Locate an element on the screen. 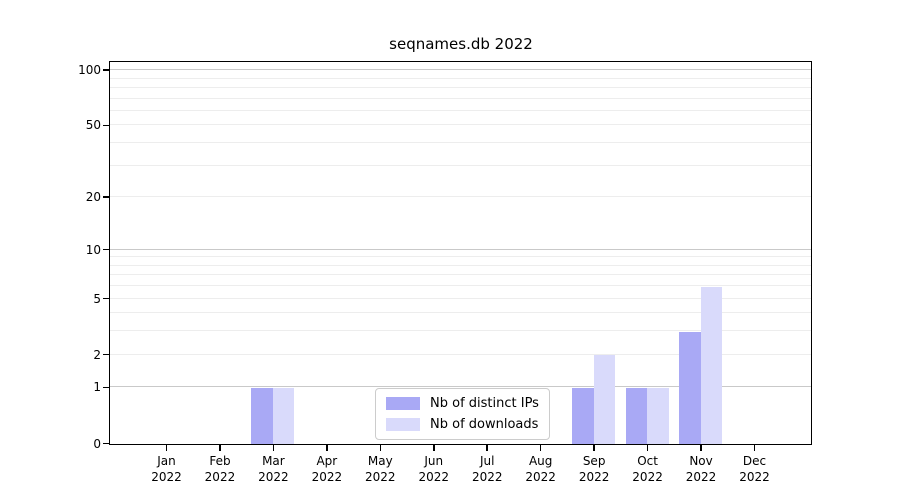  x-tick-label: Dec 2022 is located at coordinates (754, 469).